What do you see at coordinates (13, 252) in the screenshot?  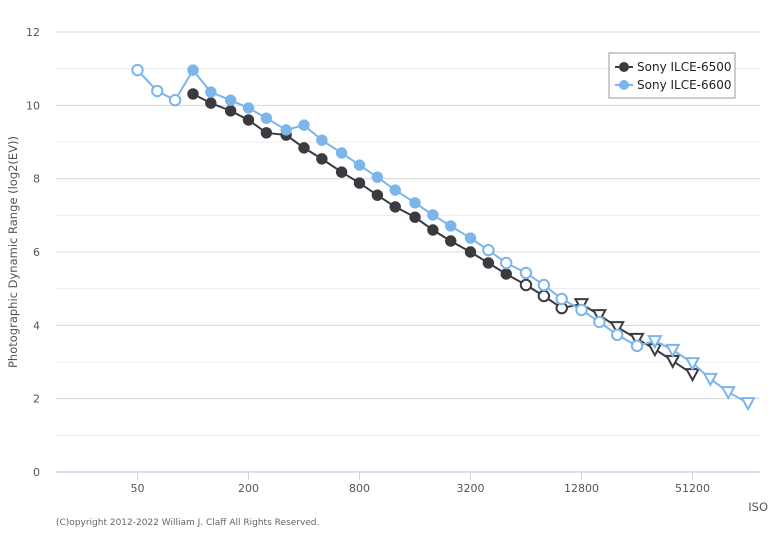 I see `y-axis-title: Photographic Dynamic Range (log2(EV))` at bounding box center [13, 252].